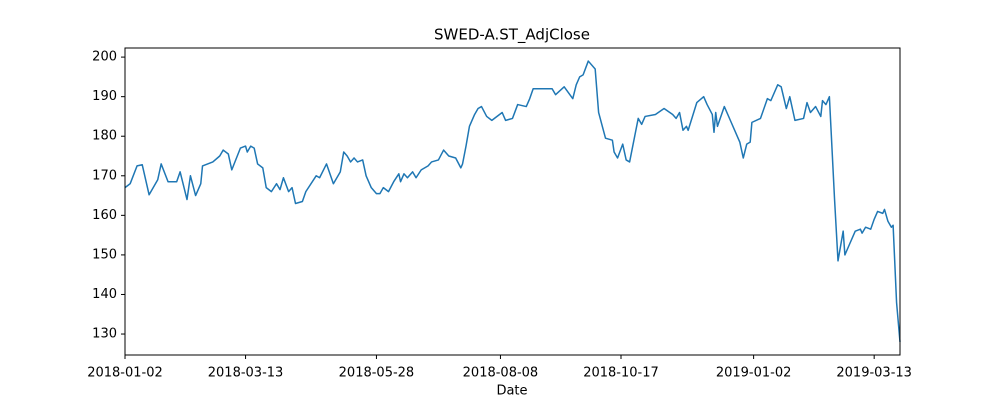 The height and width of the screenshot is (404, 1000). I want to click on y-tick-label: 200, so click(104, 57).